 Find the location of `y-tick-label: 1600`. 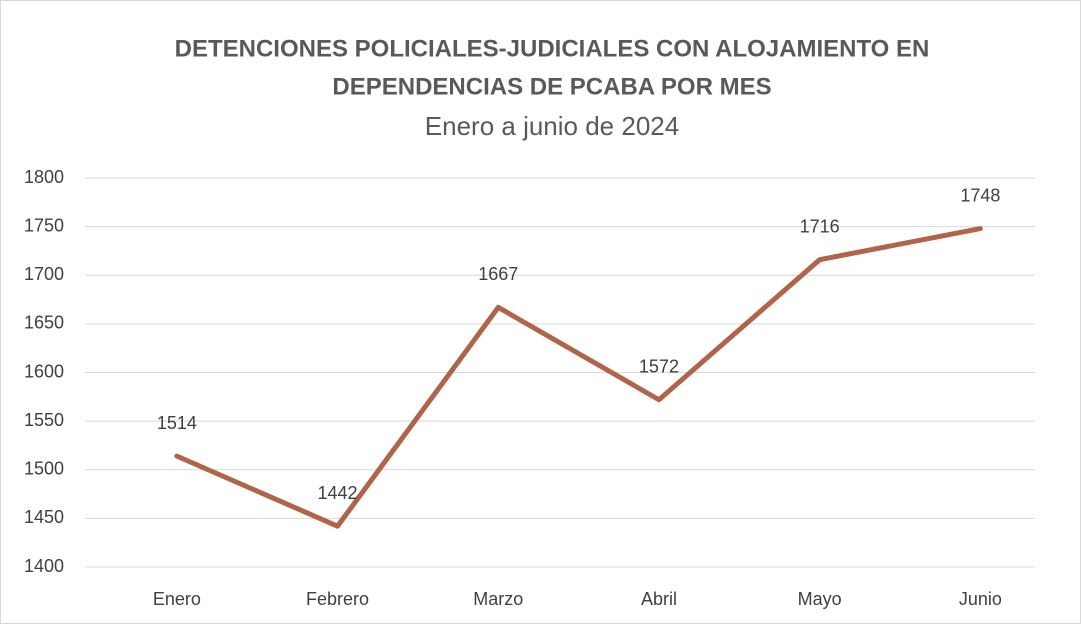

y-tick-label: 1600 is located at coordinates (44, 371).